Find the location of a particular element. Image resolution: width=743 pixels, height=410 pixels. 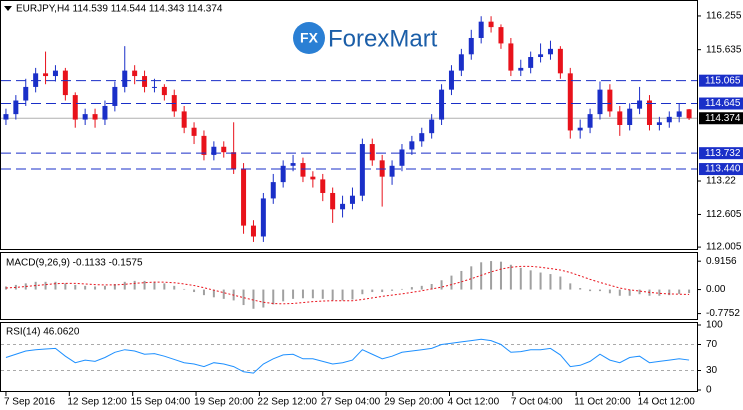

last-price-bg is located at coordinates (721, 118).